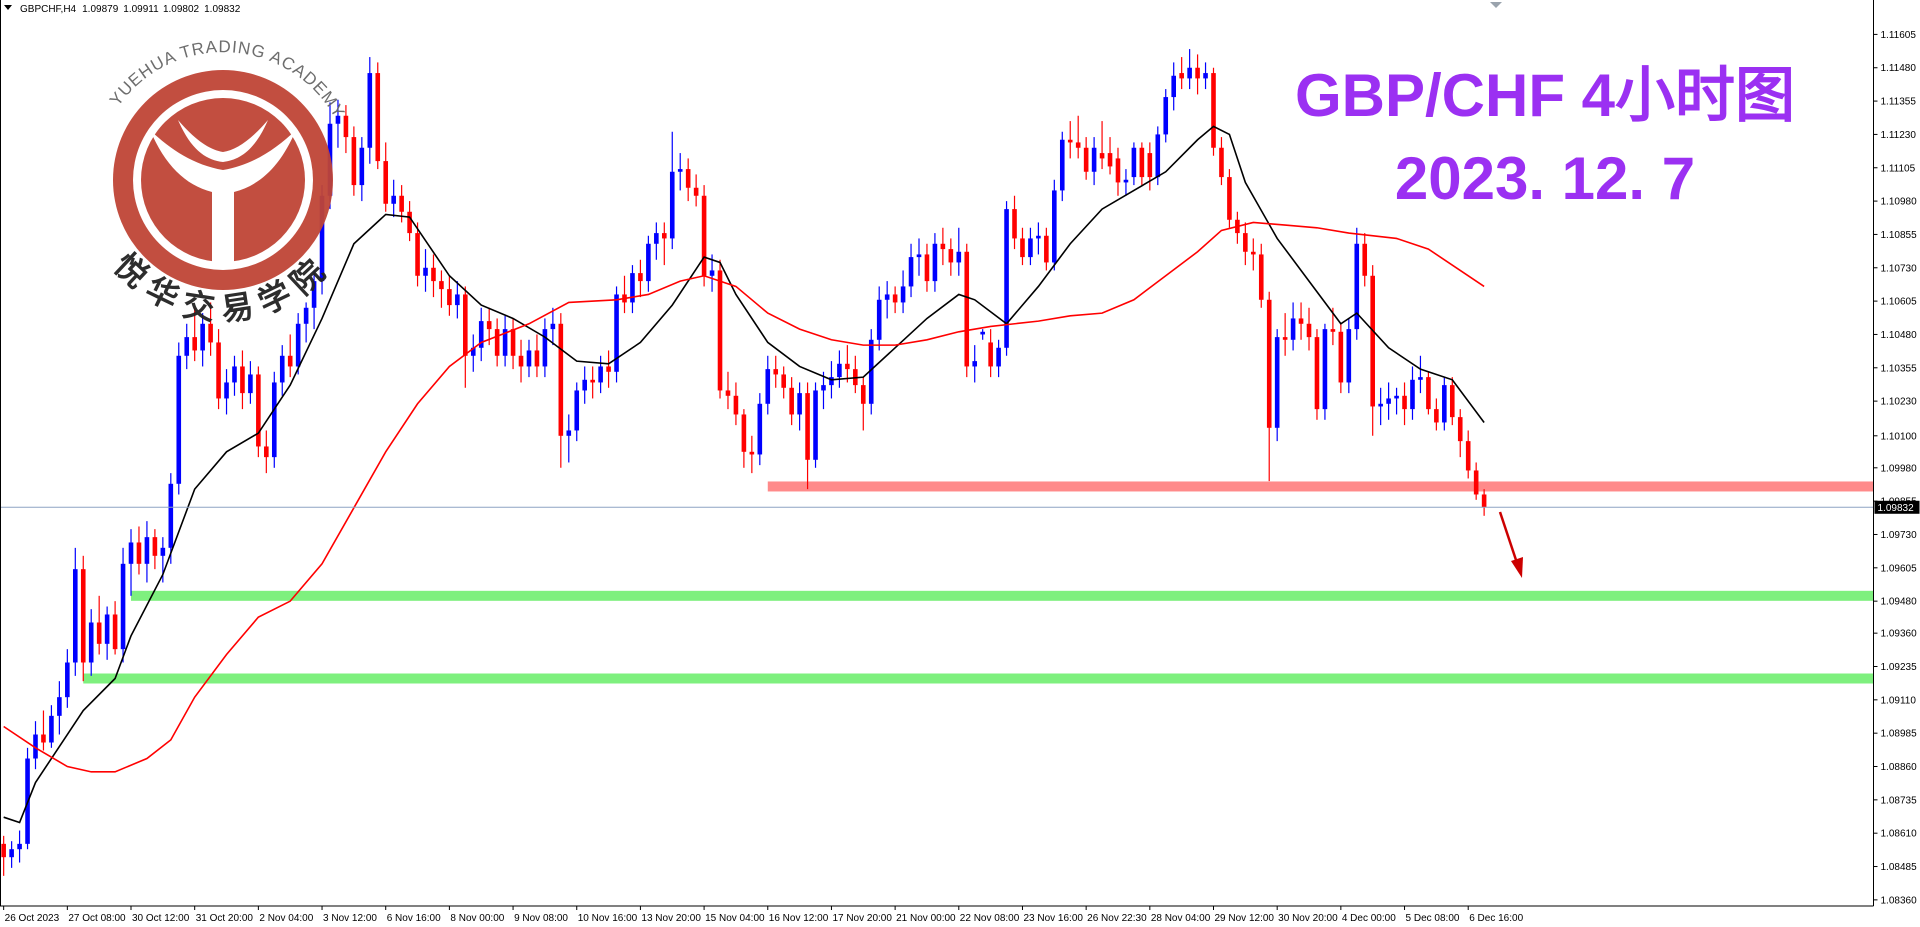  Describe the element at coordinates (1899, 700) in the screenshot. I see `y-tick-label: 1.09110` at that location.